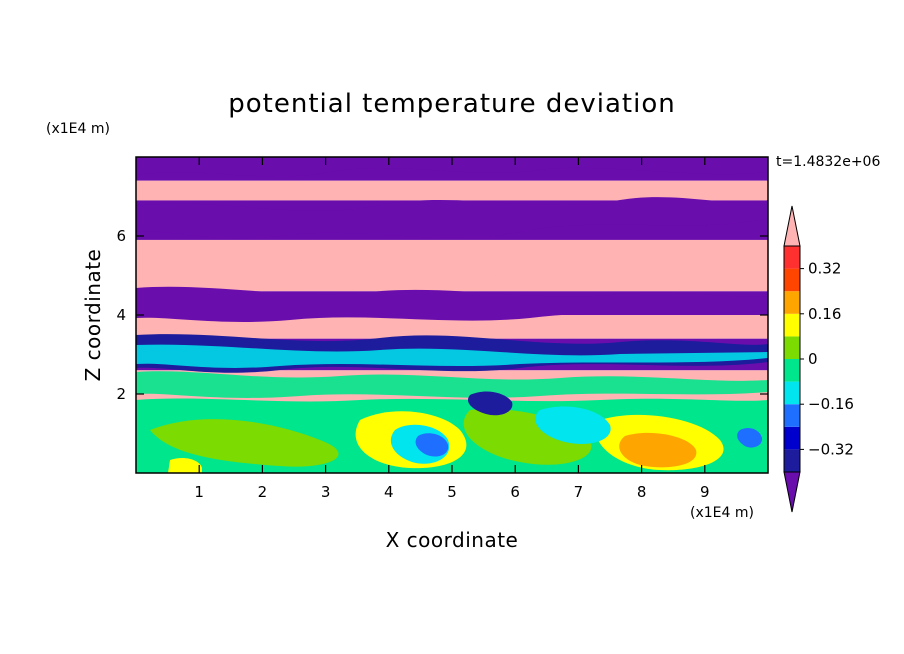  What do you see at coordinates (792, 492) in the screenshot?
I see `colorbar-extend-low` at bounding box center [792, 492].